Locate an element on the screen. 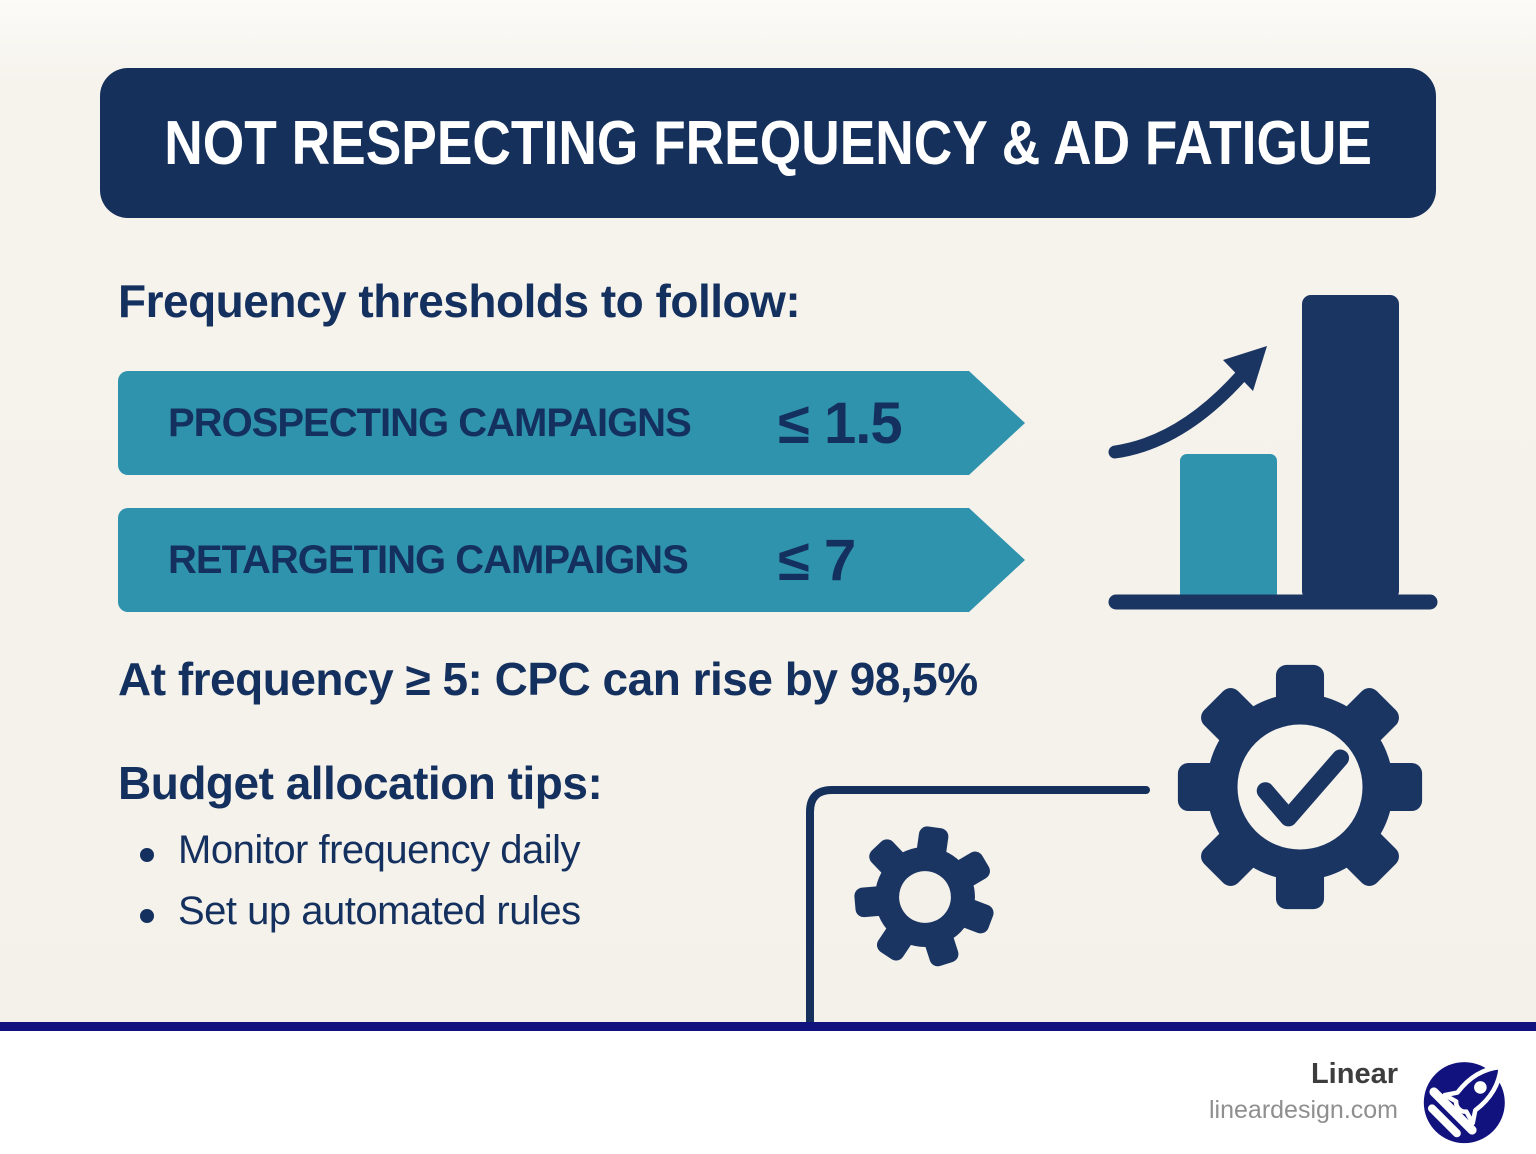  footer-website-text: lineardesign.com is located at coordinates (1303, 1110).